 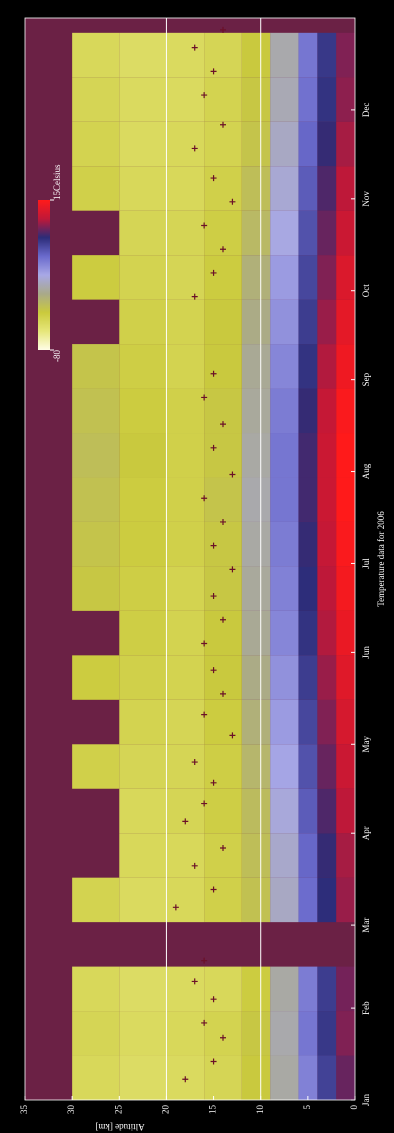 What do you see at coordinates (381, 559) in the screenshot?
I see `x-axis-title: Temperature data for 2006` at bounding box center [381, 559].